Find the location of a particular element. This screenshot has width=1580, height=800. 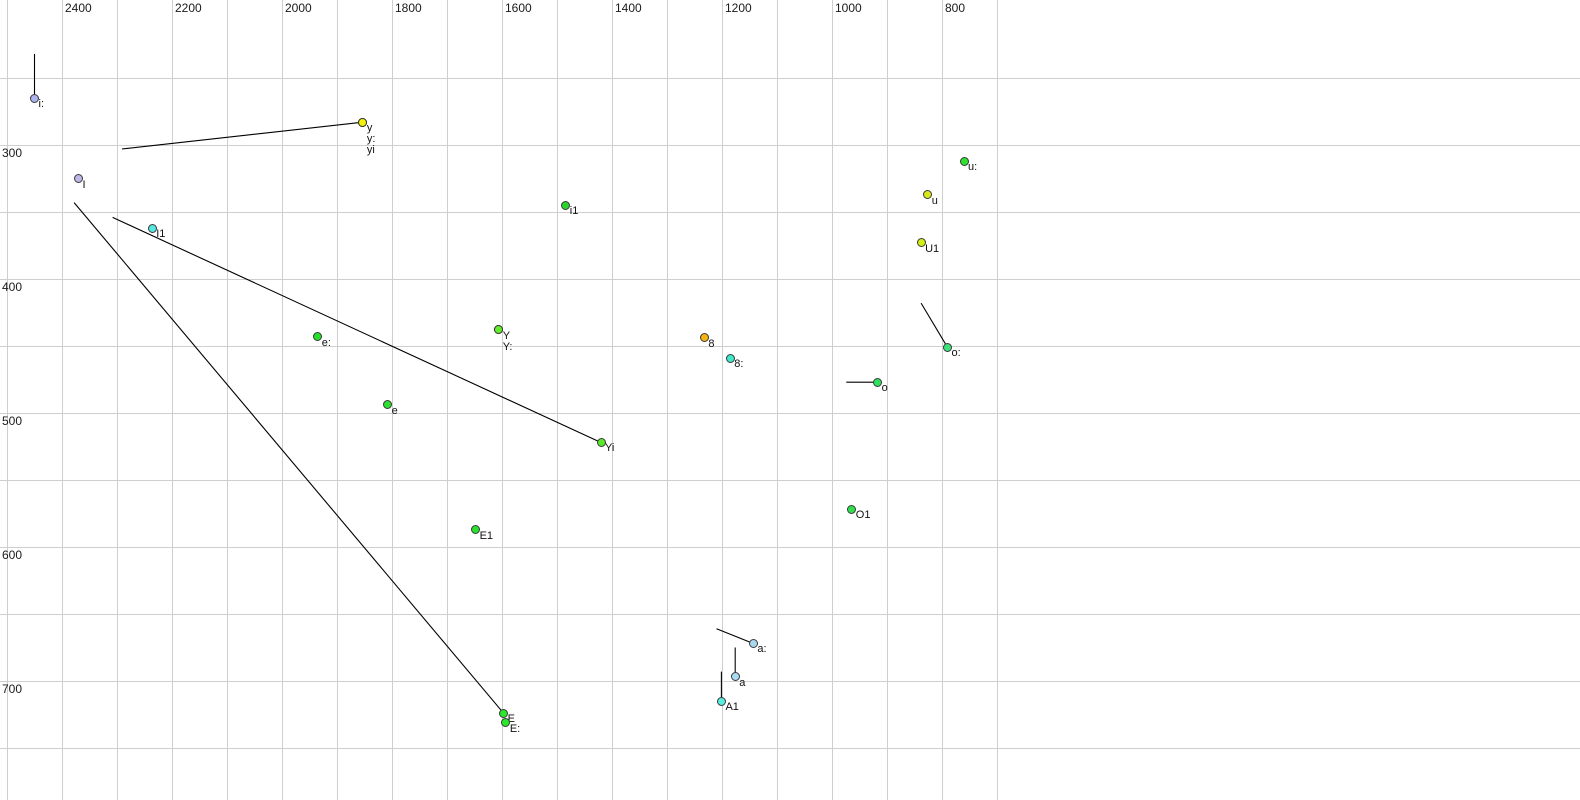

y-tick-label: 300 is located at coordinates (12, 153).